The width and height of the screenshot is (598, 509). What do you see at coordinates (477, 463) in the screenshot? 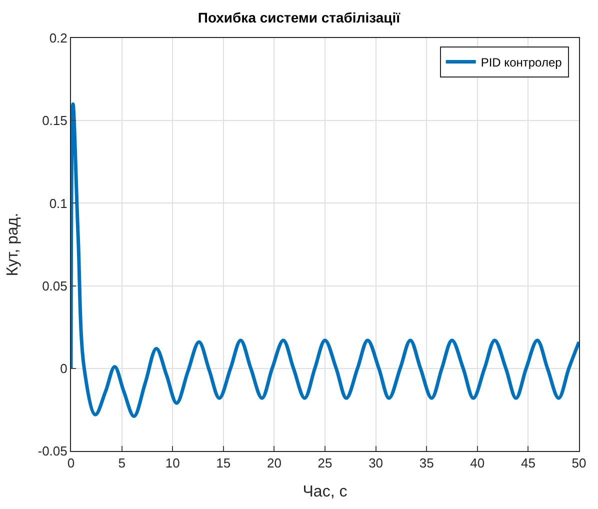
I see `x-tick-label: 40` at bounding box center [477, 463].